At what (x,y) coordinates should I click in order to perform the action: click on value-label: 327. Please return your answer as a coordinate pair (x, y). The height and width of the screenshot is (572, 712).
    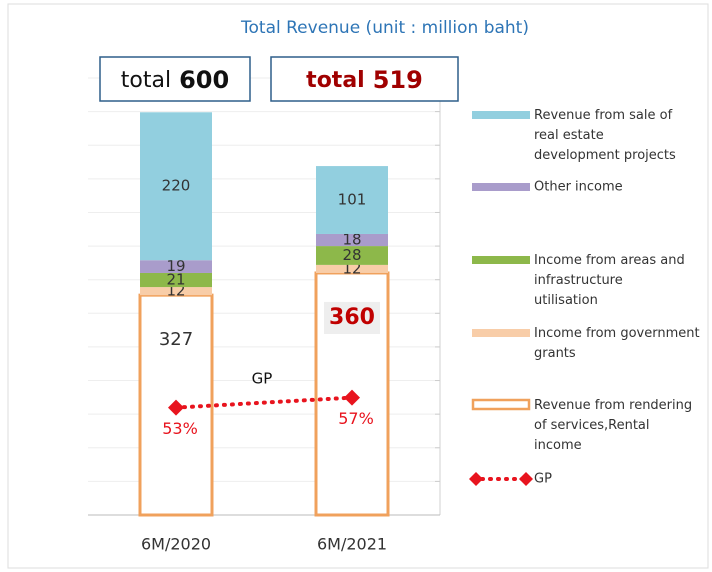
    Looking at the image, I should click on (176, 339).